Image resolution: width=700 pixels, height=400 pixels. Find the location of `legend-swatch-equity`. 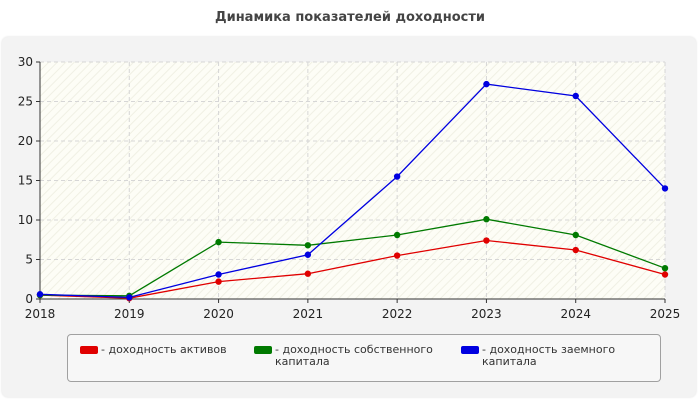

legend-swatch-equity is located at coordinates (263, 350).